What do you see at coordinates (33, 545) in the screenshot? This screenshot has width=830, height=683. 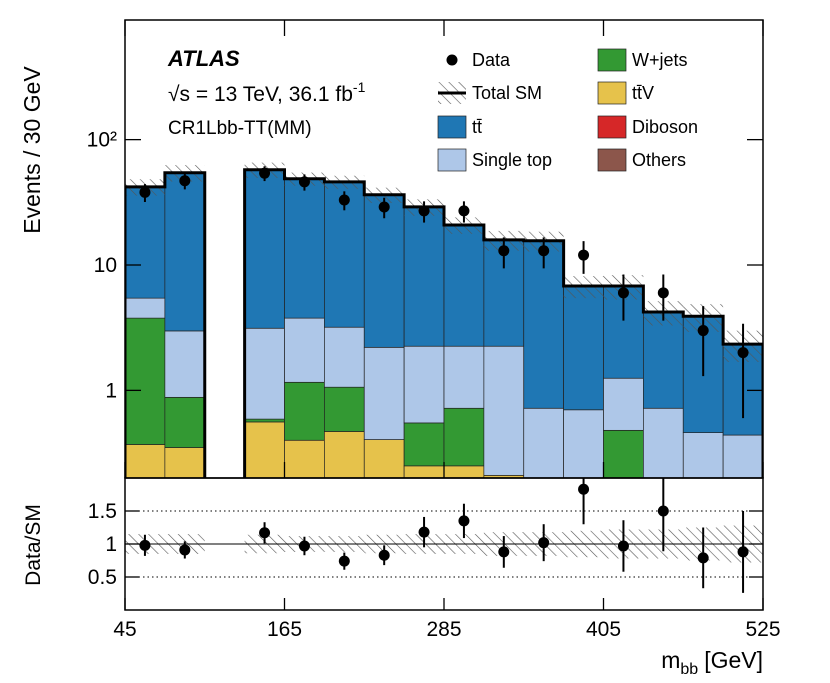 I see `ratio-y-label: Data/SM` at bounding box center [33, 545].